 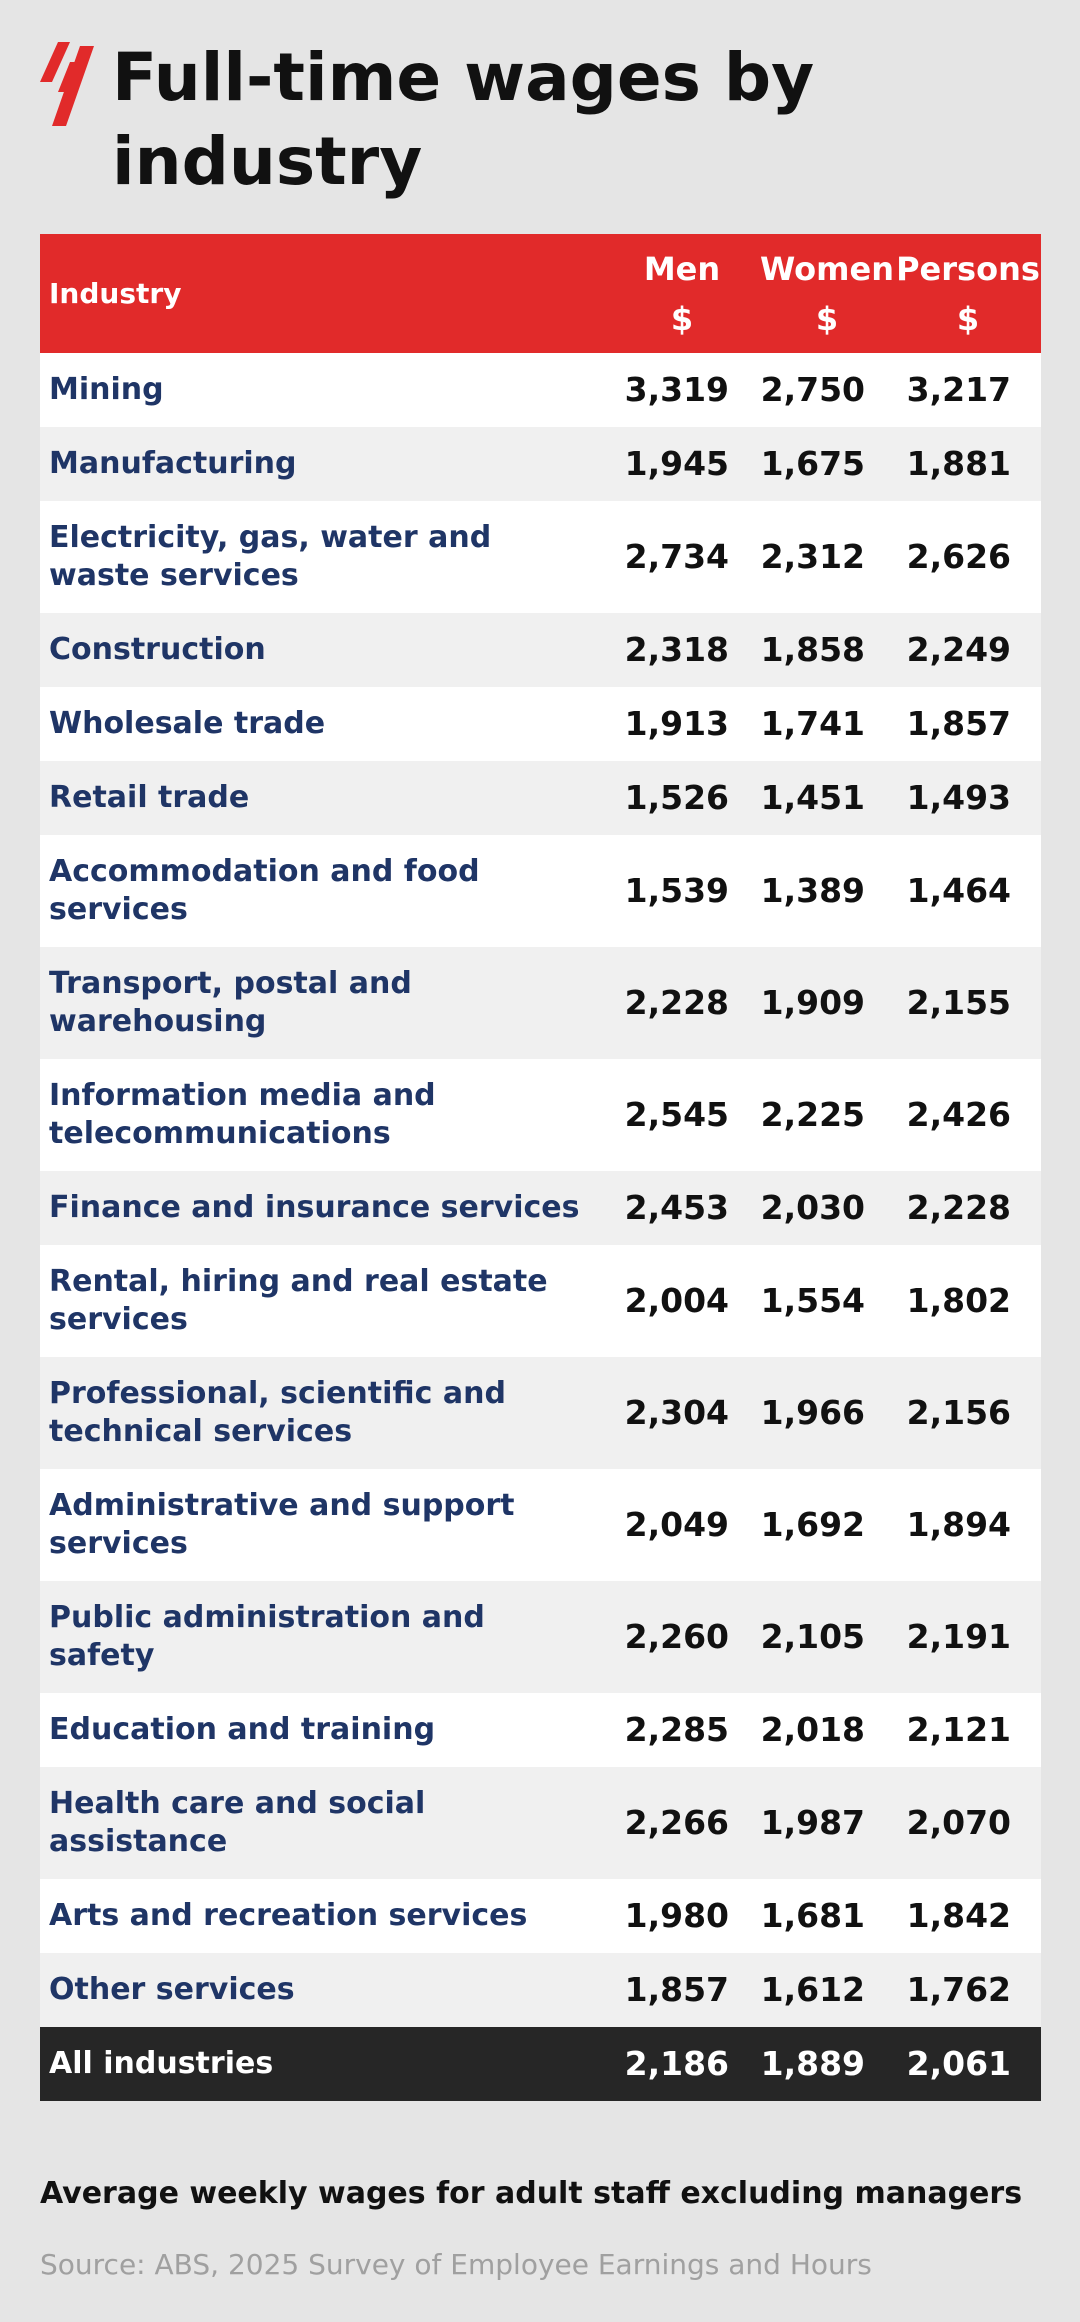 I want to click on wage: 1,881, so click(x=968, y=464).